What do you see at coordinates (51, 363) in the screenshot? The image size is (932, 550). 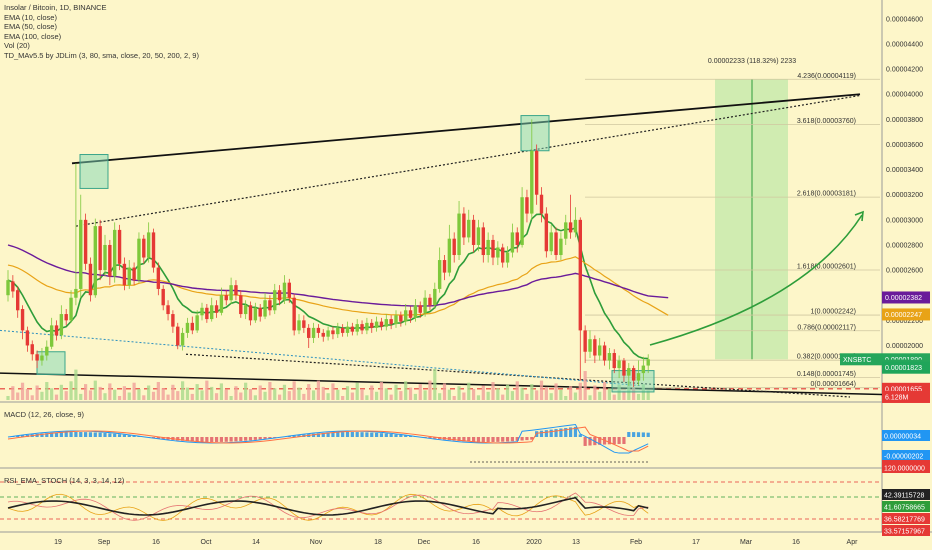 I see `highlight-box` at bounding box center [51, 363].